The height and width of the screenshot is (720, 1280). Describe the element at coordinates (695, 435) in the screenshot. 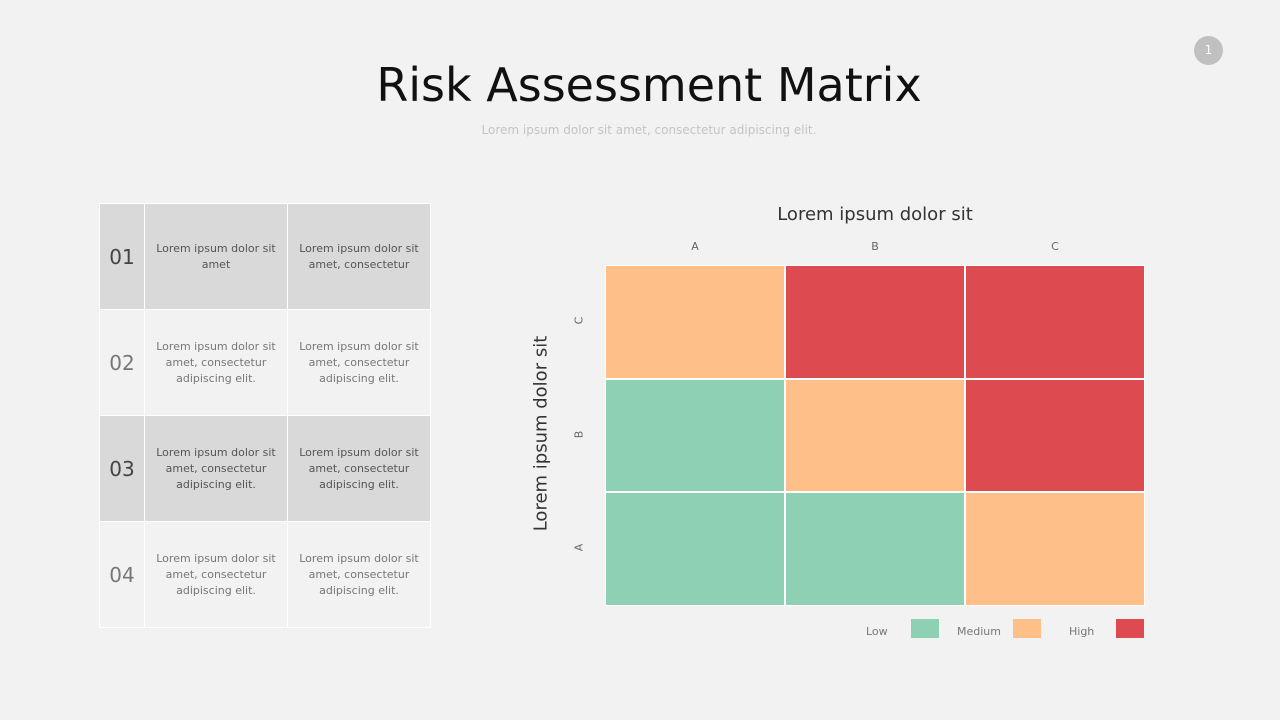

I see `heatmap-cell-B-A-low` at that location.